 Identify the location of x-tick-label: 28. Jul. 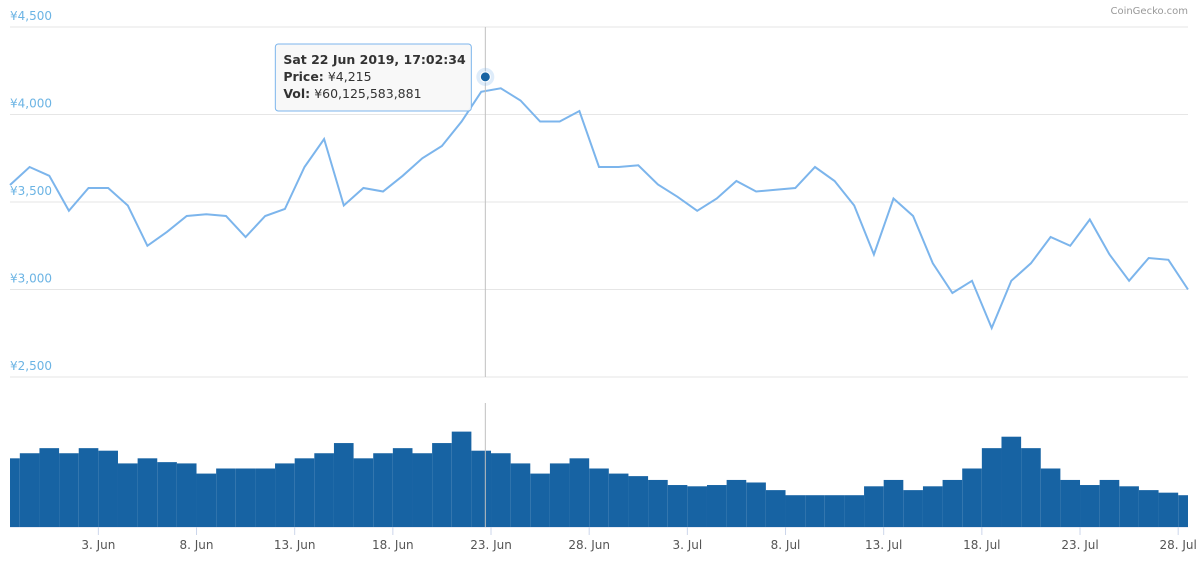
(1177, 545).